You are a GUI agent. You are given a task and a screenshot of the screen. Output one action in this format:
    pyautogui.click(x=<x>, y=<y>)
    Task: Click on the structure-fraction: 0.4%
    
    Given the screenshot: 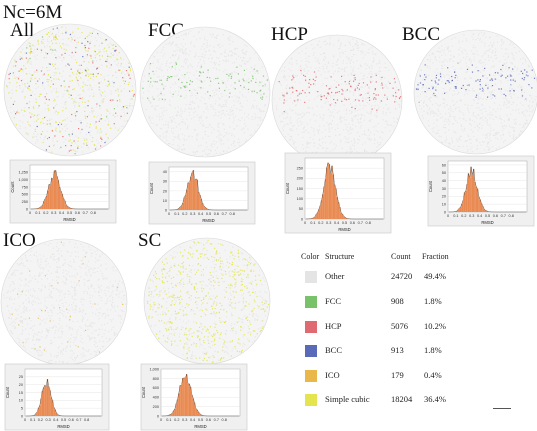 What is the action you would take?
    pyautogui.click(x=433, y=375)
    